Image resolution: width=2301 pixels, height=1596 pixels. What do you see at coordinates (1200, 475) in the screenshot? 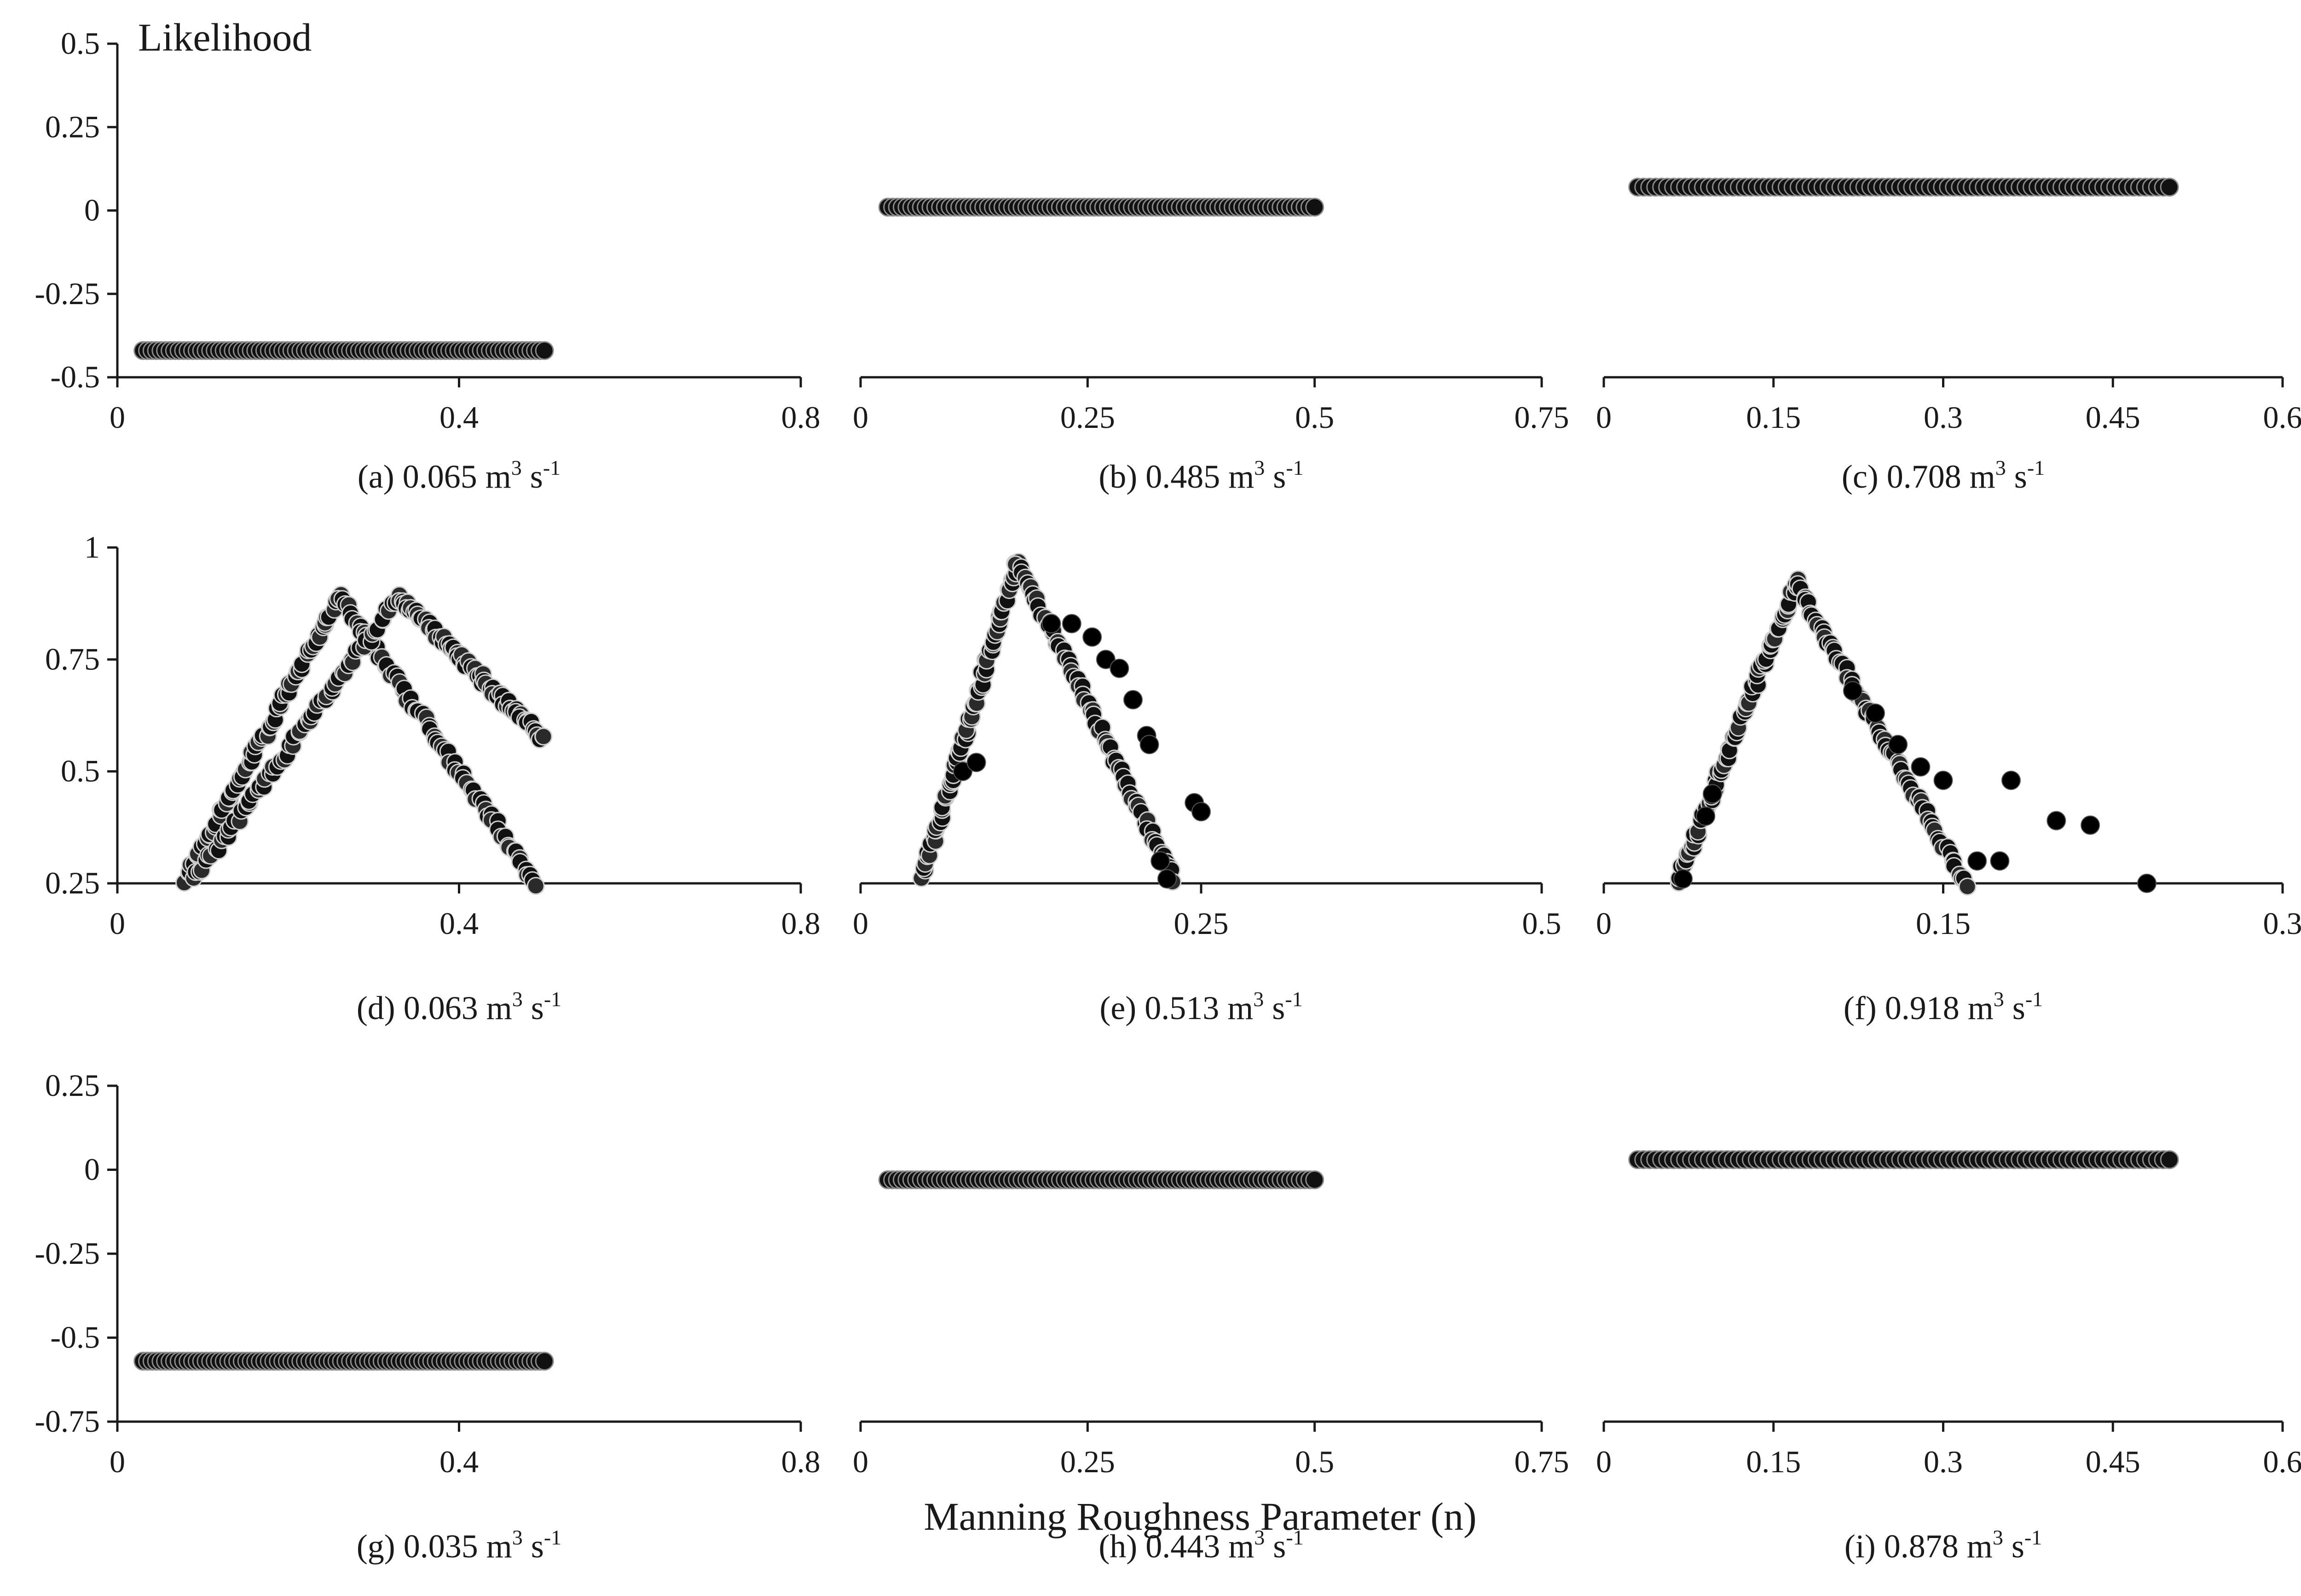
I see `panel-caption: (b) 0.485 m3 s-1` at bounding box center [1200, 475].